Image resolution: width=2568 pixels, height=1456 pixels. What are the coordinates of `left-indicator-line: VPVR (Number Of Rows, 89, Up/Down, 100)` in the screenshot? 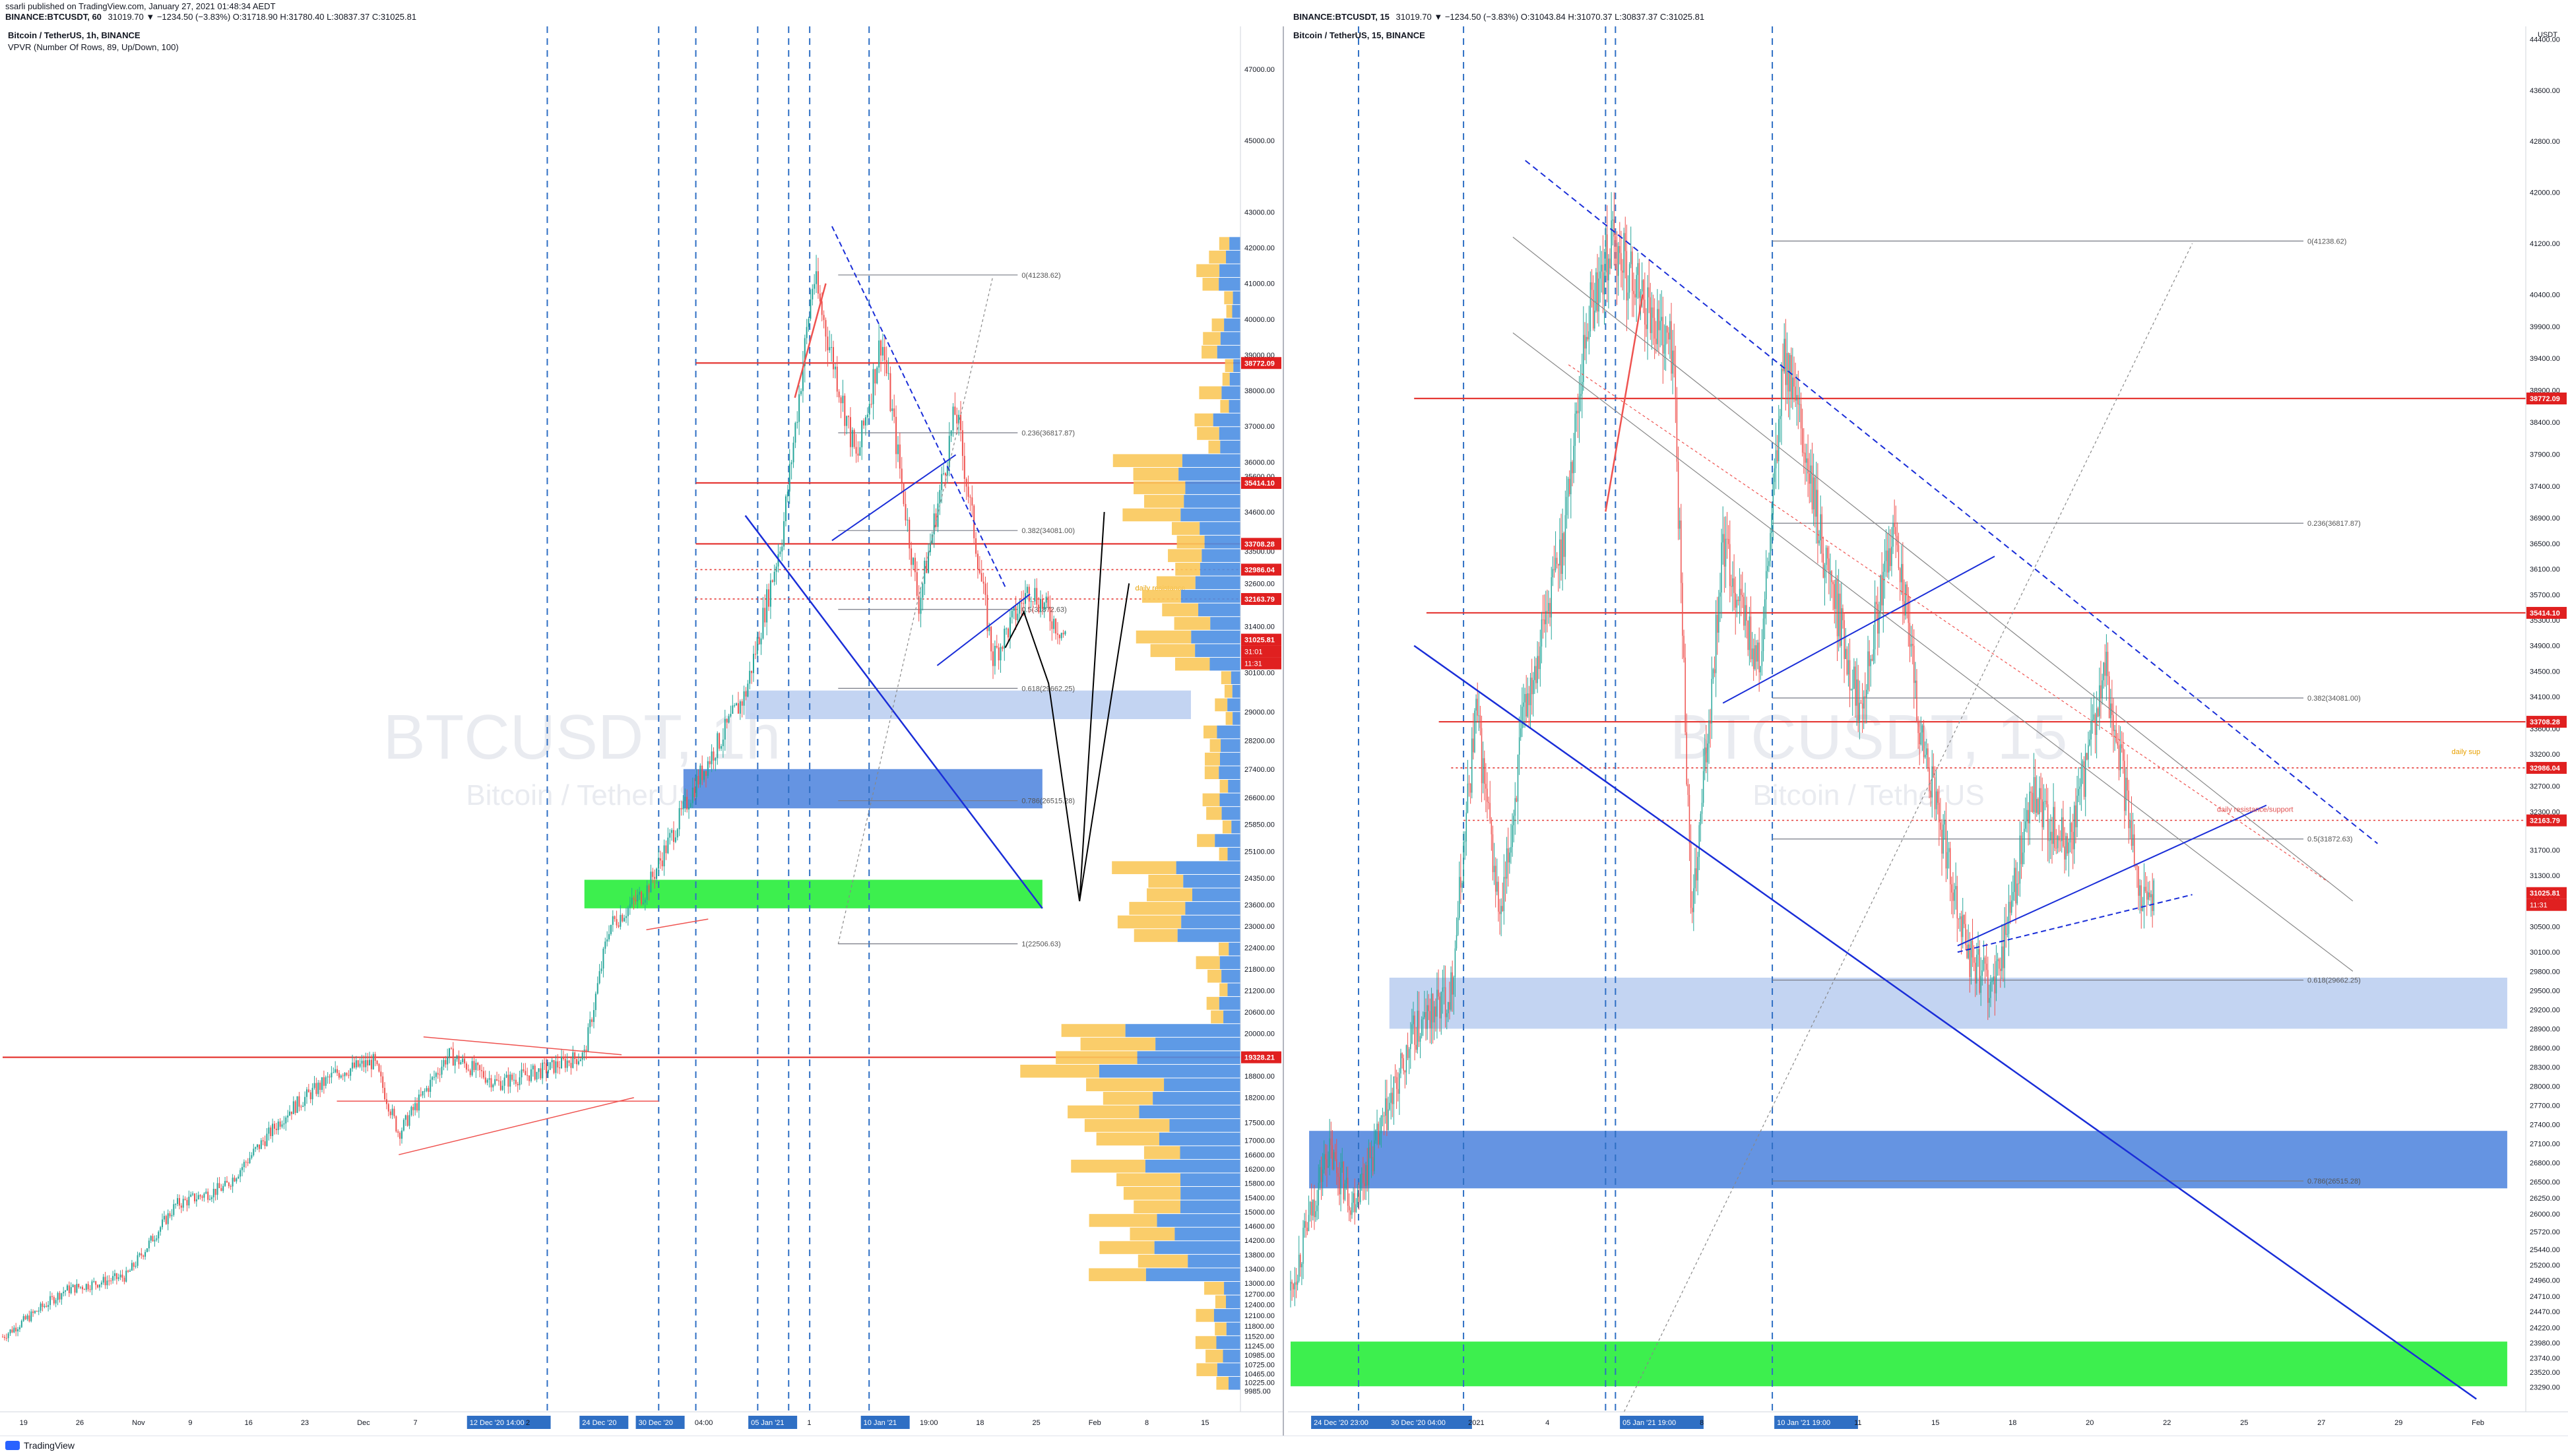 It's located at (93, 47).